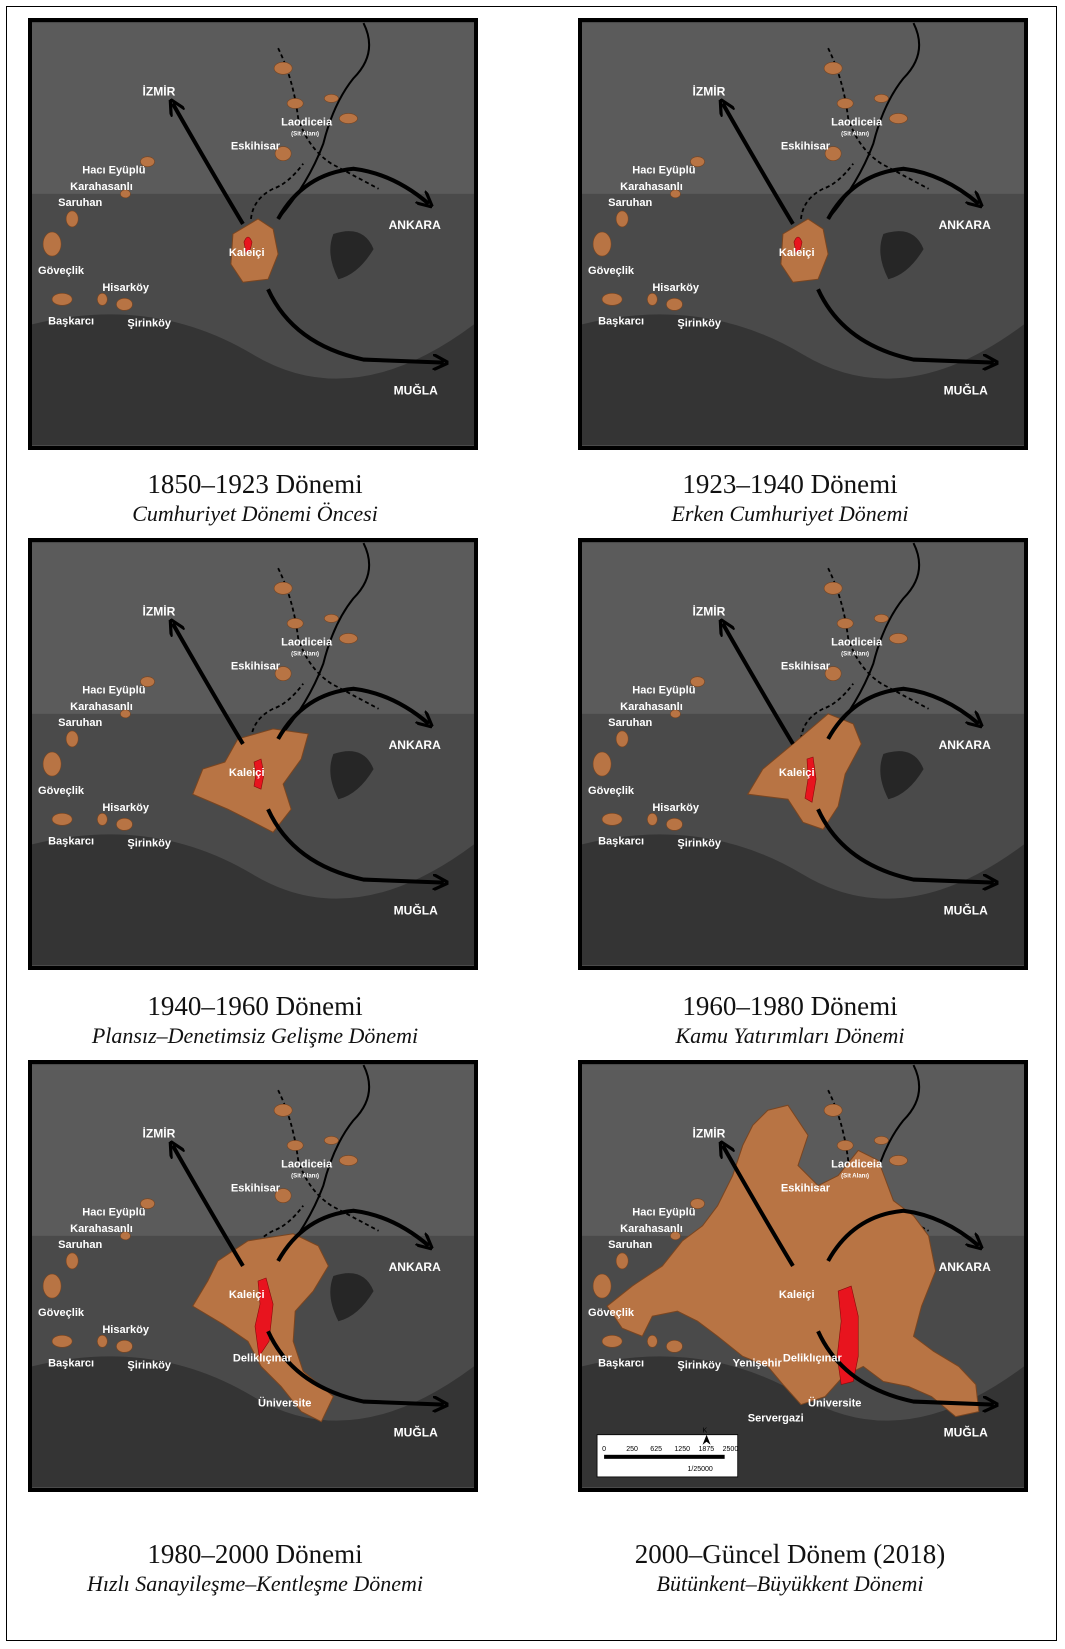  I want to click on upland-texture, so click(253, 108).